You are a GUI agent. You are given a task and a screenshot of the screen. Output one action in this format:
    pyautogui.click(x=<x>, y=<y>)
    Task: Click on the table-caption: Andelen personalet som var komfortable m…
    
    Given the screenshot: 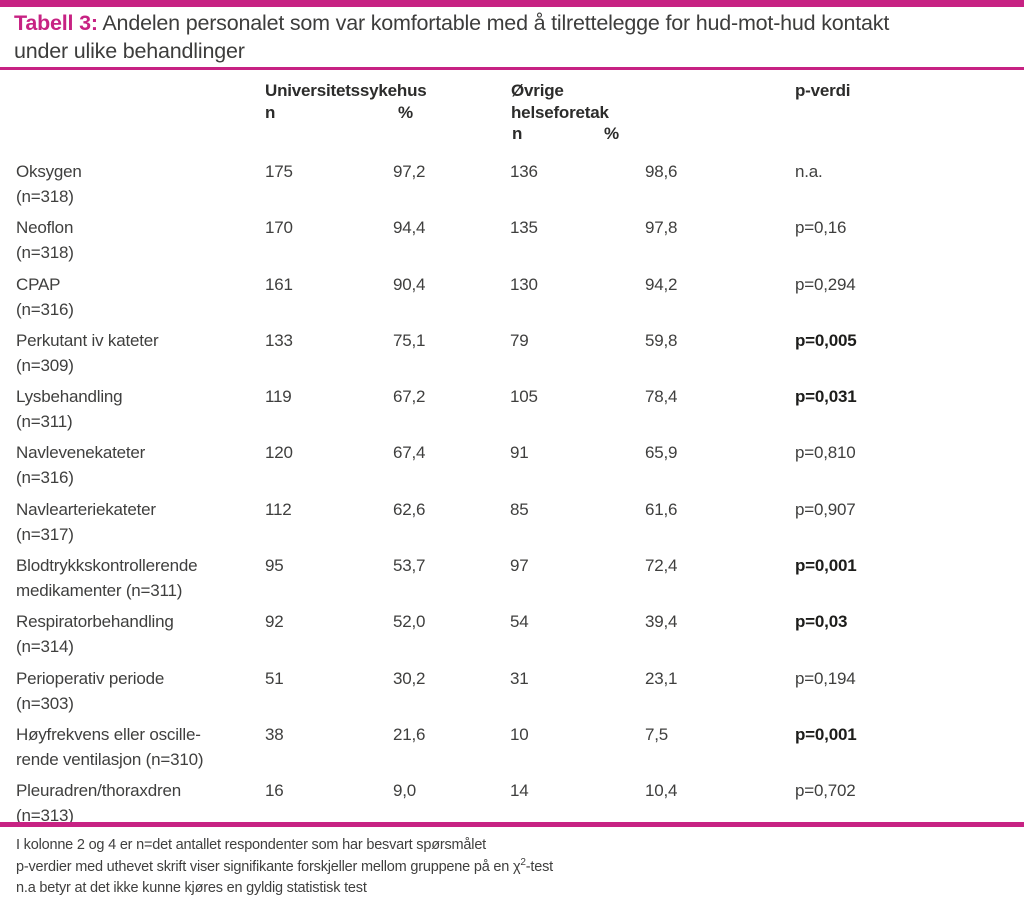 What is the action you would take?
    pyautogui.click(x=493, y=23)
    